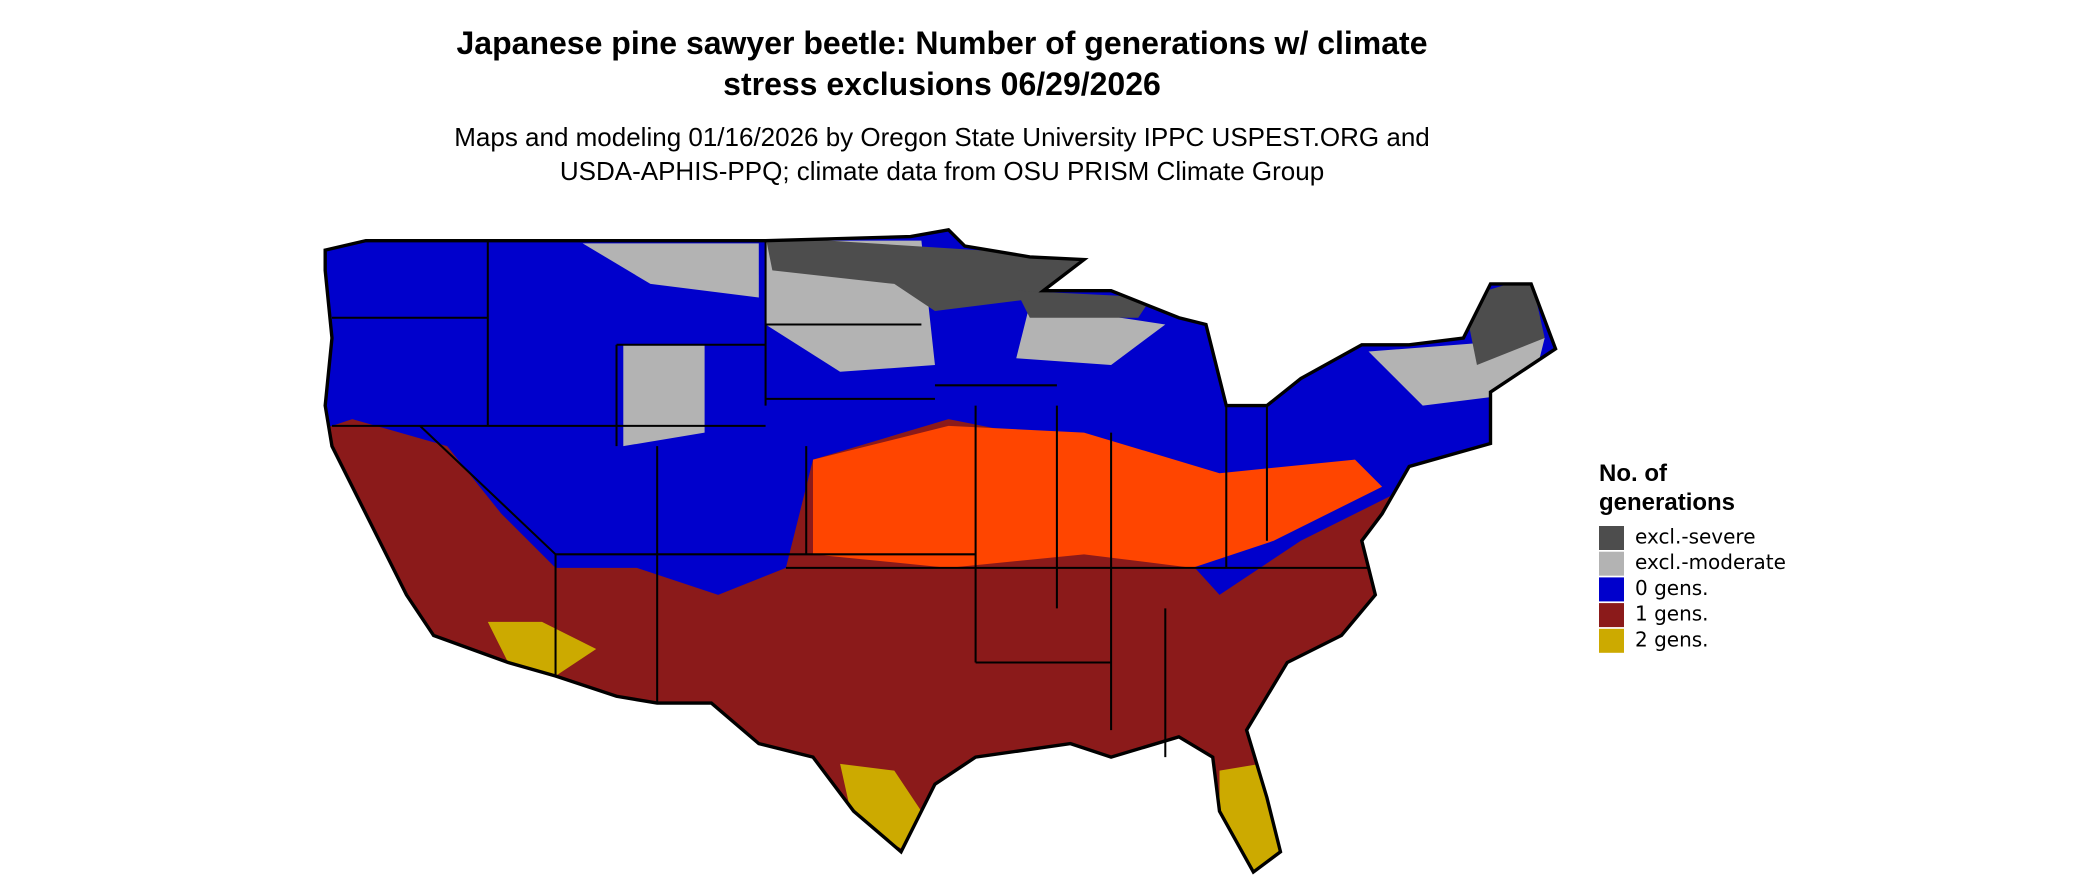 Image resolution: width=2100 pixels, height=892 pixels. What do you see at coordinates (1710, 562) in the screenshot?
I see `legend-label: excl.-moderate` at bounding box center [1710, 562].